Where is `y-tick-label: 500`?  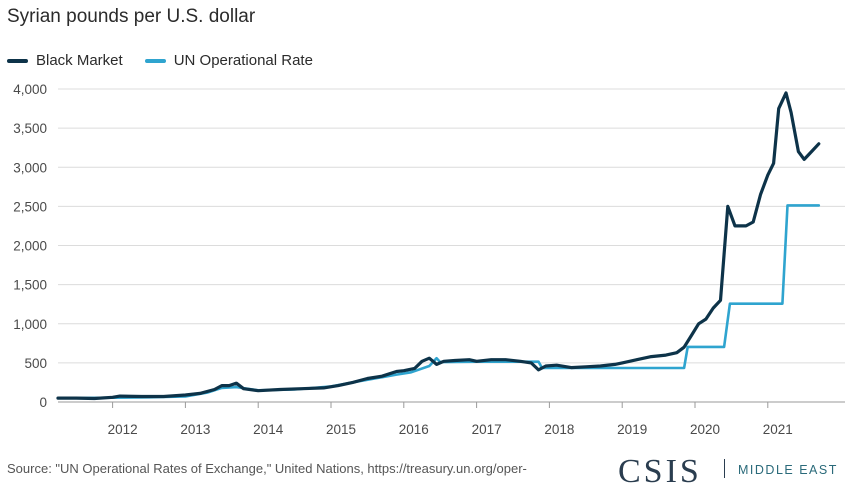
y-tick-label: 500 is located at coordinates (35, 363).